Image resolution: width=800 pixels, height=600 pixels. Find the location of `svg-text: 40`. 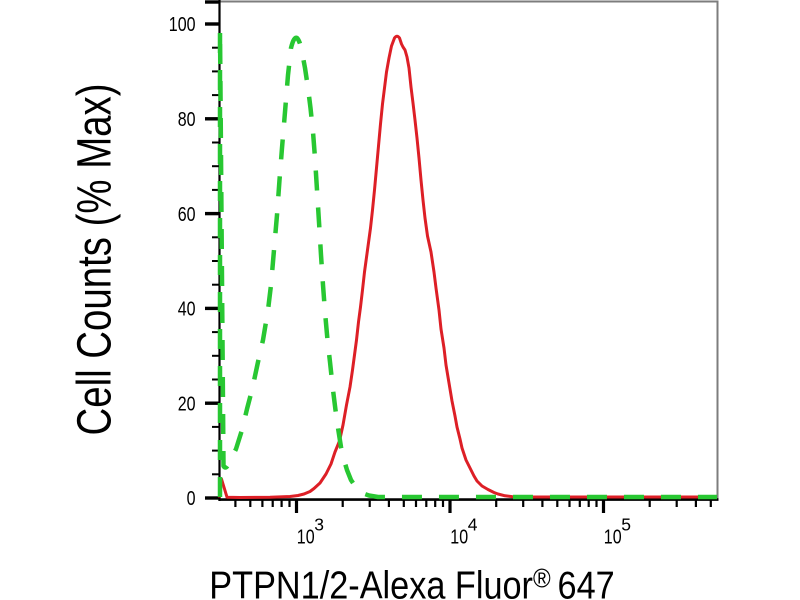

svg-text: 40 is located at coordinates (187, 309).